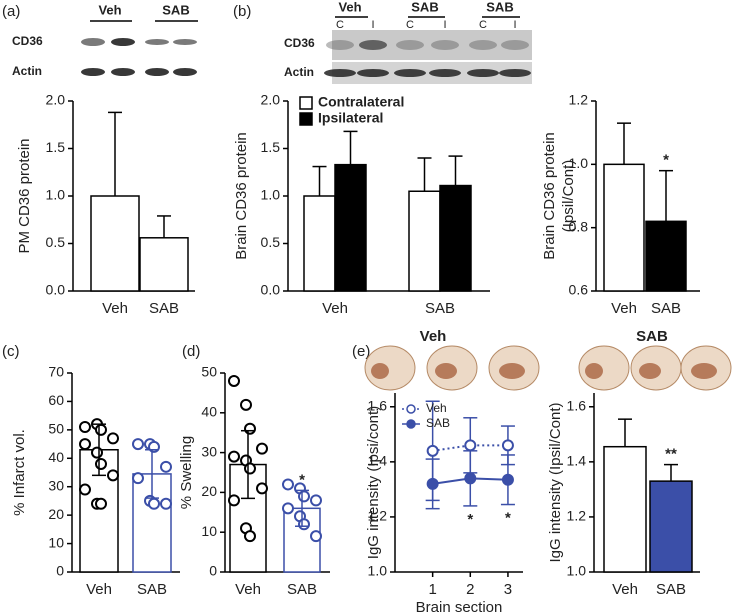 The image size is (734, 616). I want to click on y-axis-label: % Infarct vol., so click(19, 472).